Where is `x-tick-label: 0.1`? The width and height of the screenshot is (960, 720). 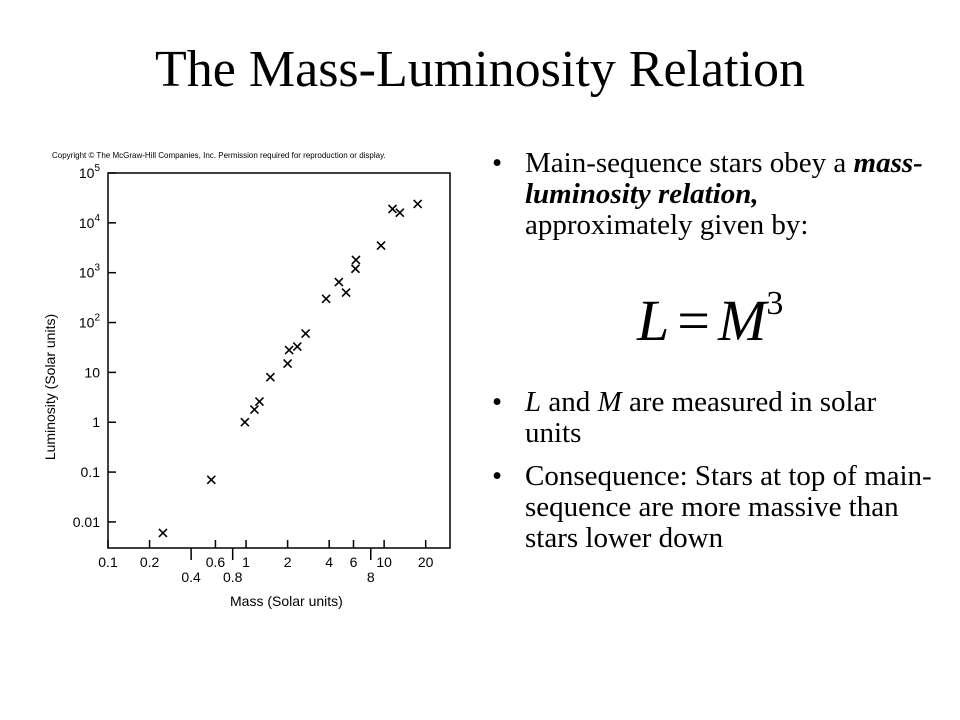
x-tick-label: 0.1 is located at coordinates (108, 562).